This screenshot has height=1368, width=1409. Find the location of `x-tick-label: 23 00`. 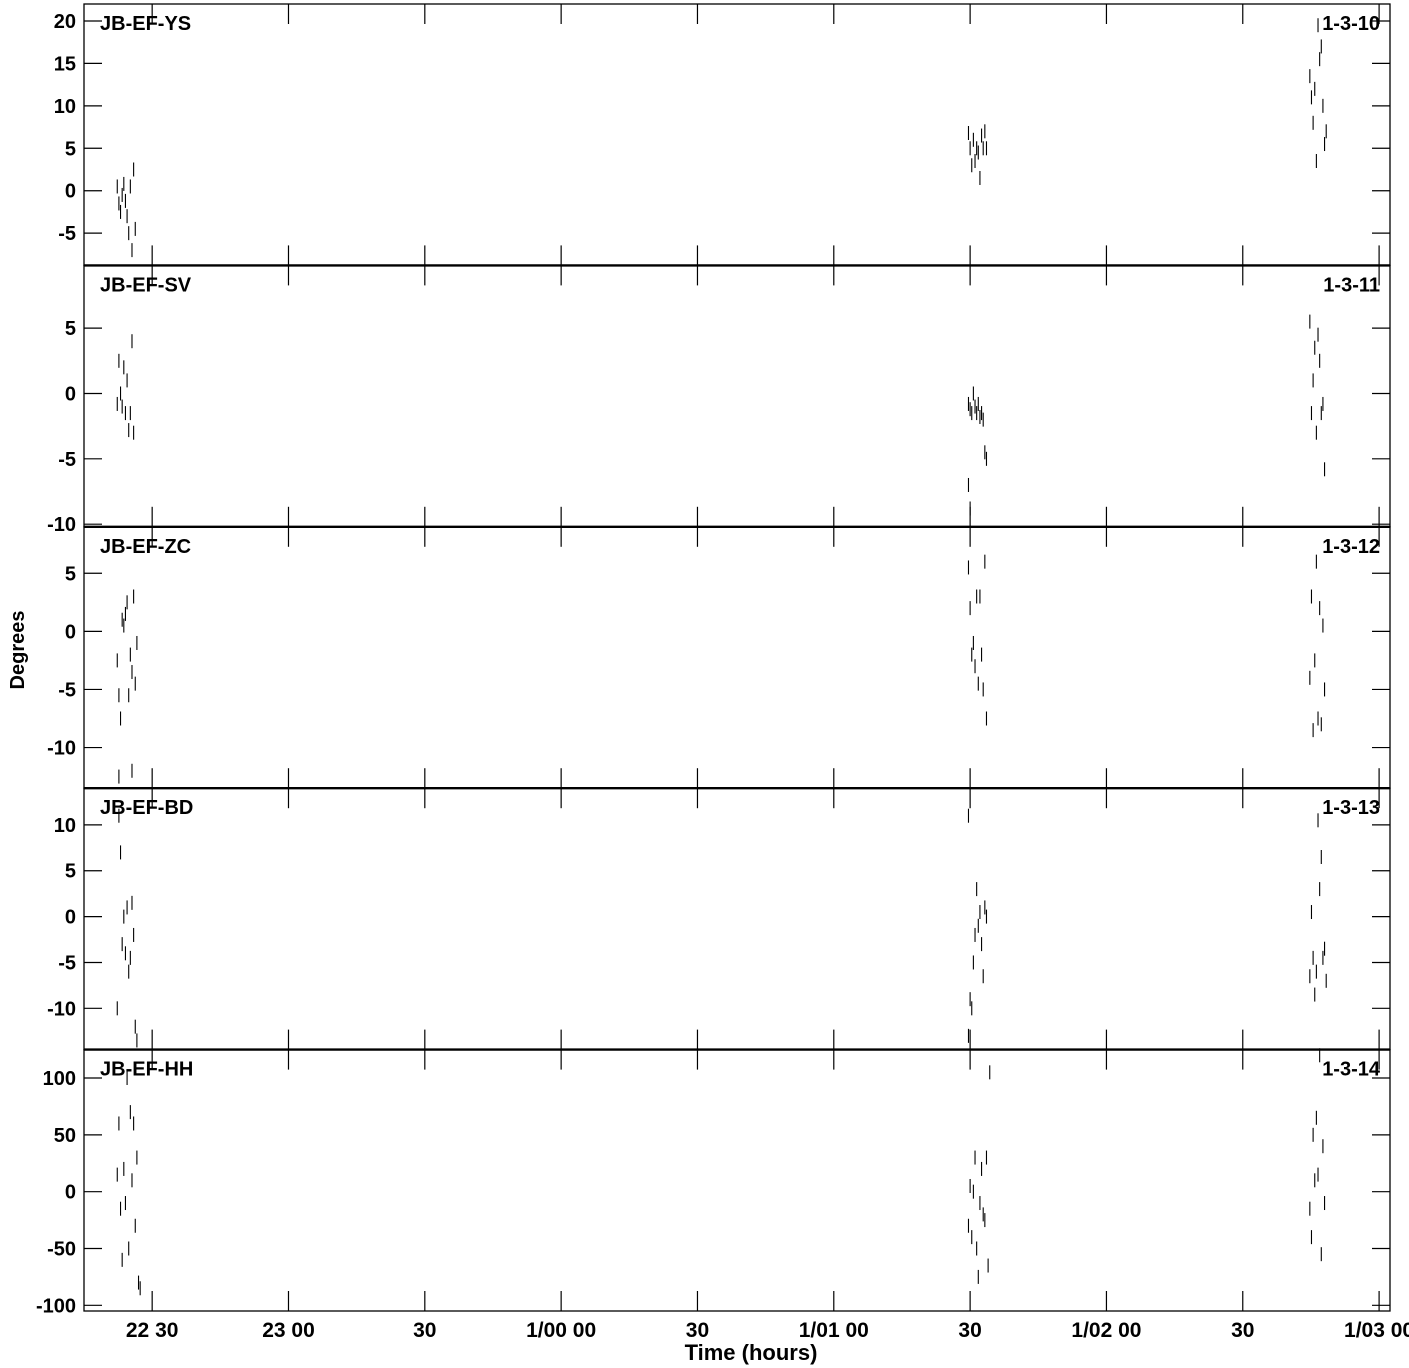

x-tick-label: 23 00 is located at coordinates (288, 1330).